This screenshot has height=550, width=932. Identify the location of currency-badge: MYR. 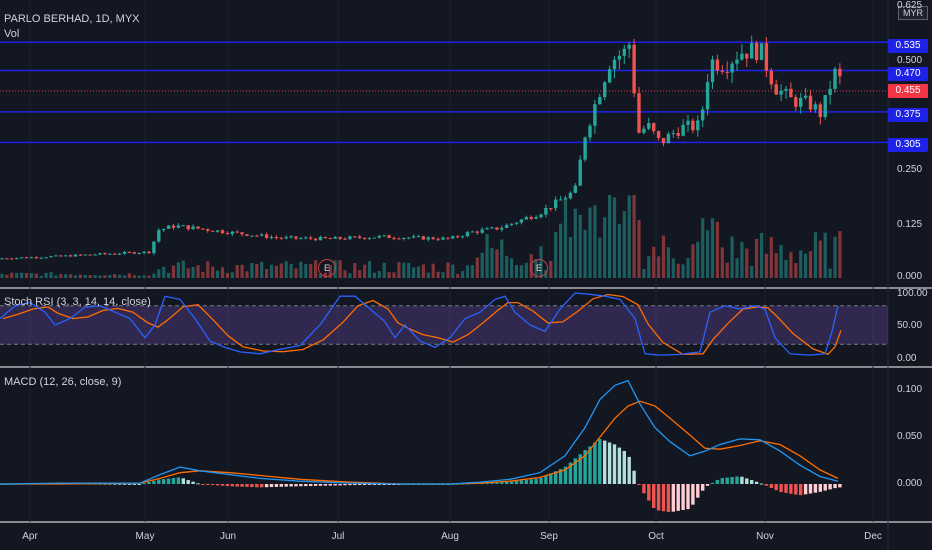
(913, 13).